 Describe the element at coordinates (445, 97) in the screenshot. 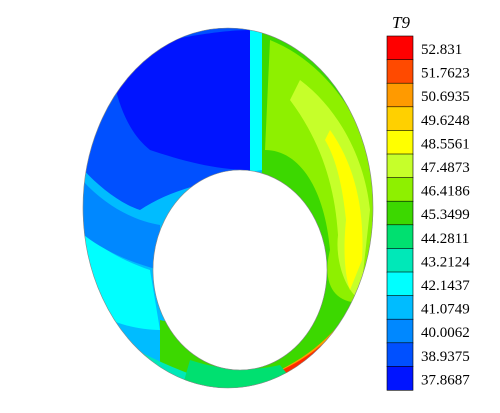

I see `legend-tick-label: 50.6935` at that location.